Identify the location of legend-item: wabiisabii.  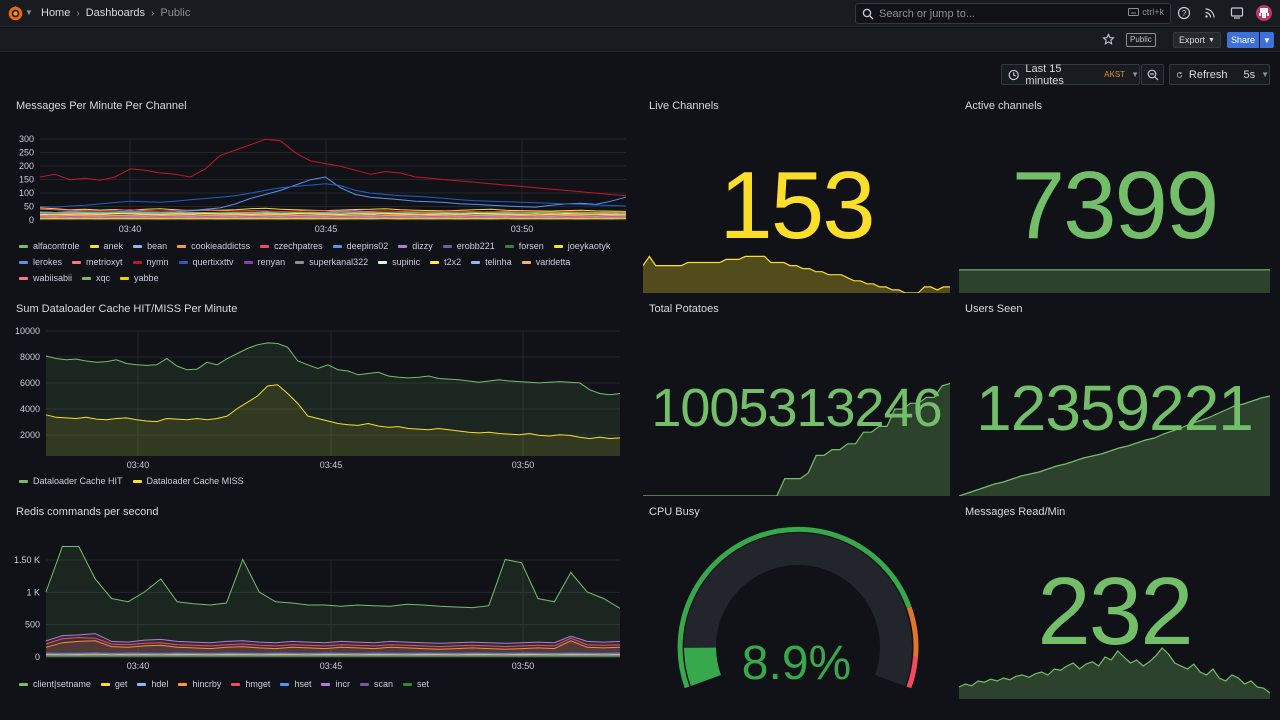
(45, 278).